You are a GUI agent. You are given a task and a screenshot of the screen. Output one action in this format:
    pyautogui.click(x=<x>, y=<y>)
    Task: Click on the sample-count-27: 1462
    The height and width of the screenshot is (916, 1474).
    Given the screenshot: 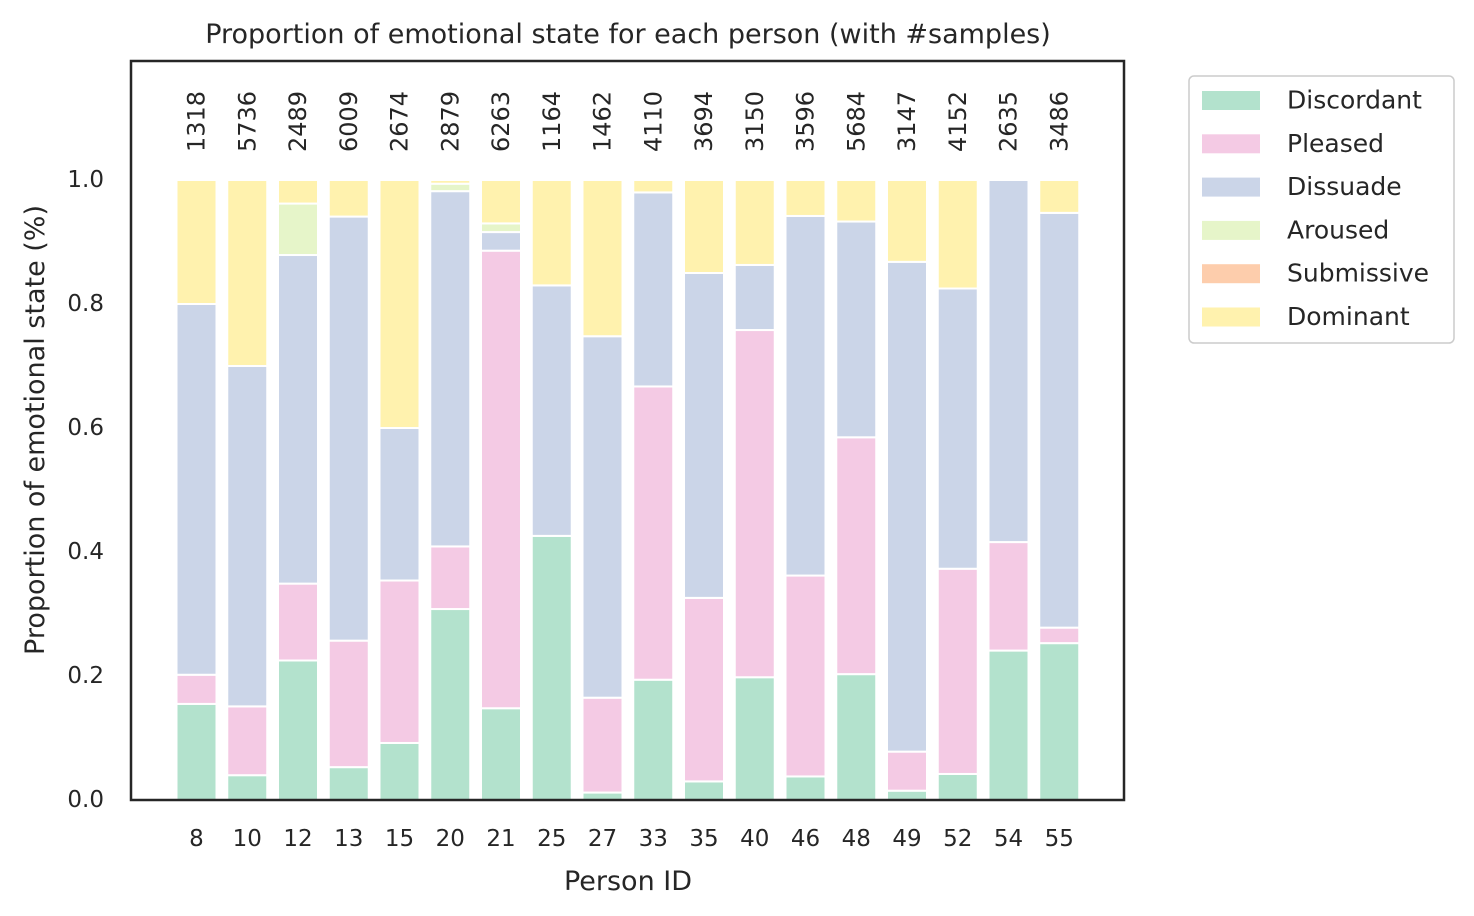 What is the action you would take?
    pyautogui.click(x=603, y=121)
    